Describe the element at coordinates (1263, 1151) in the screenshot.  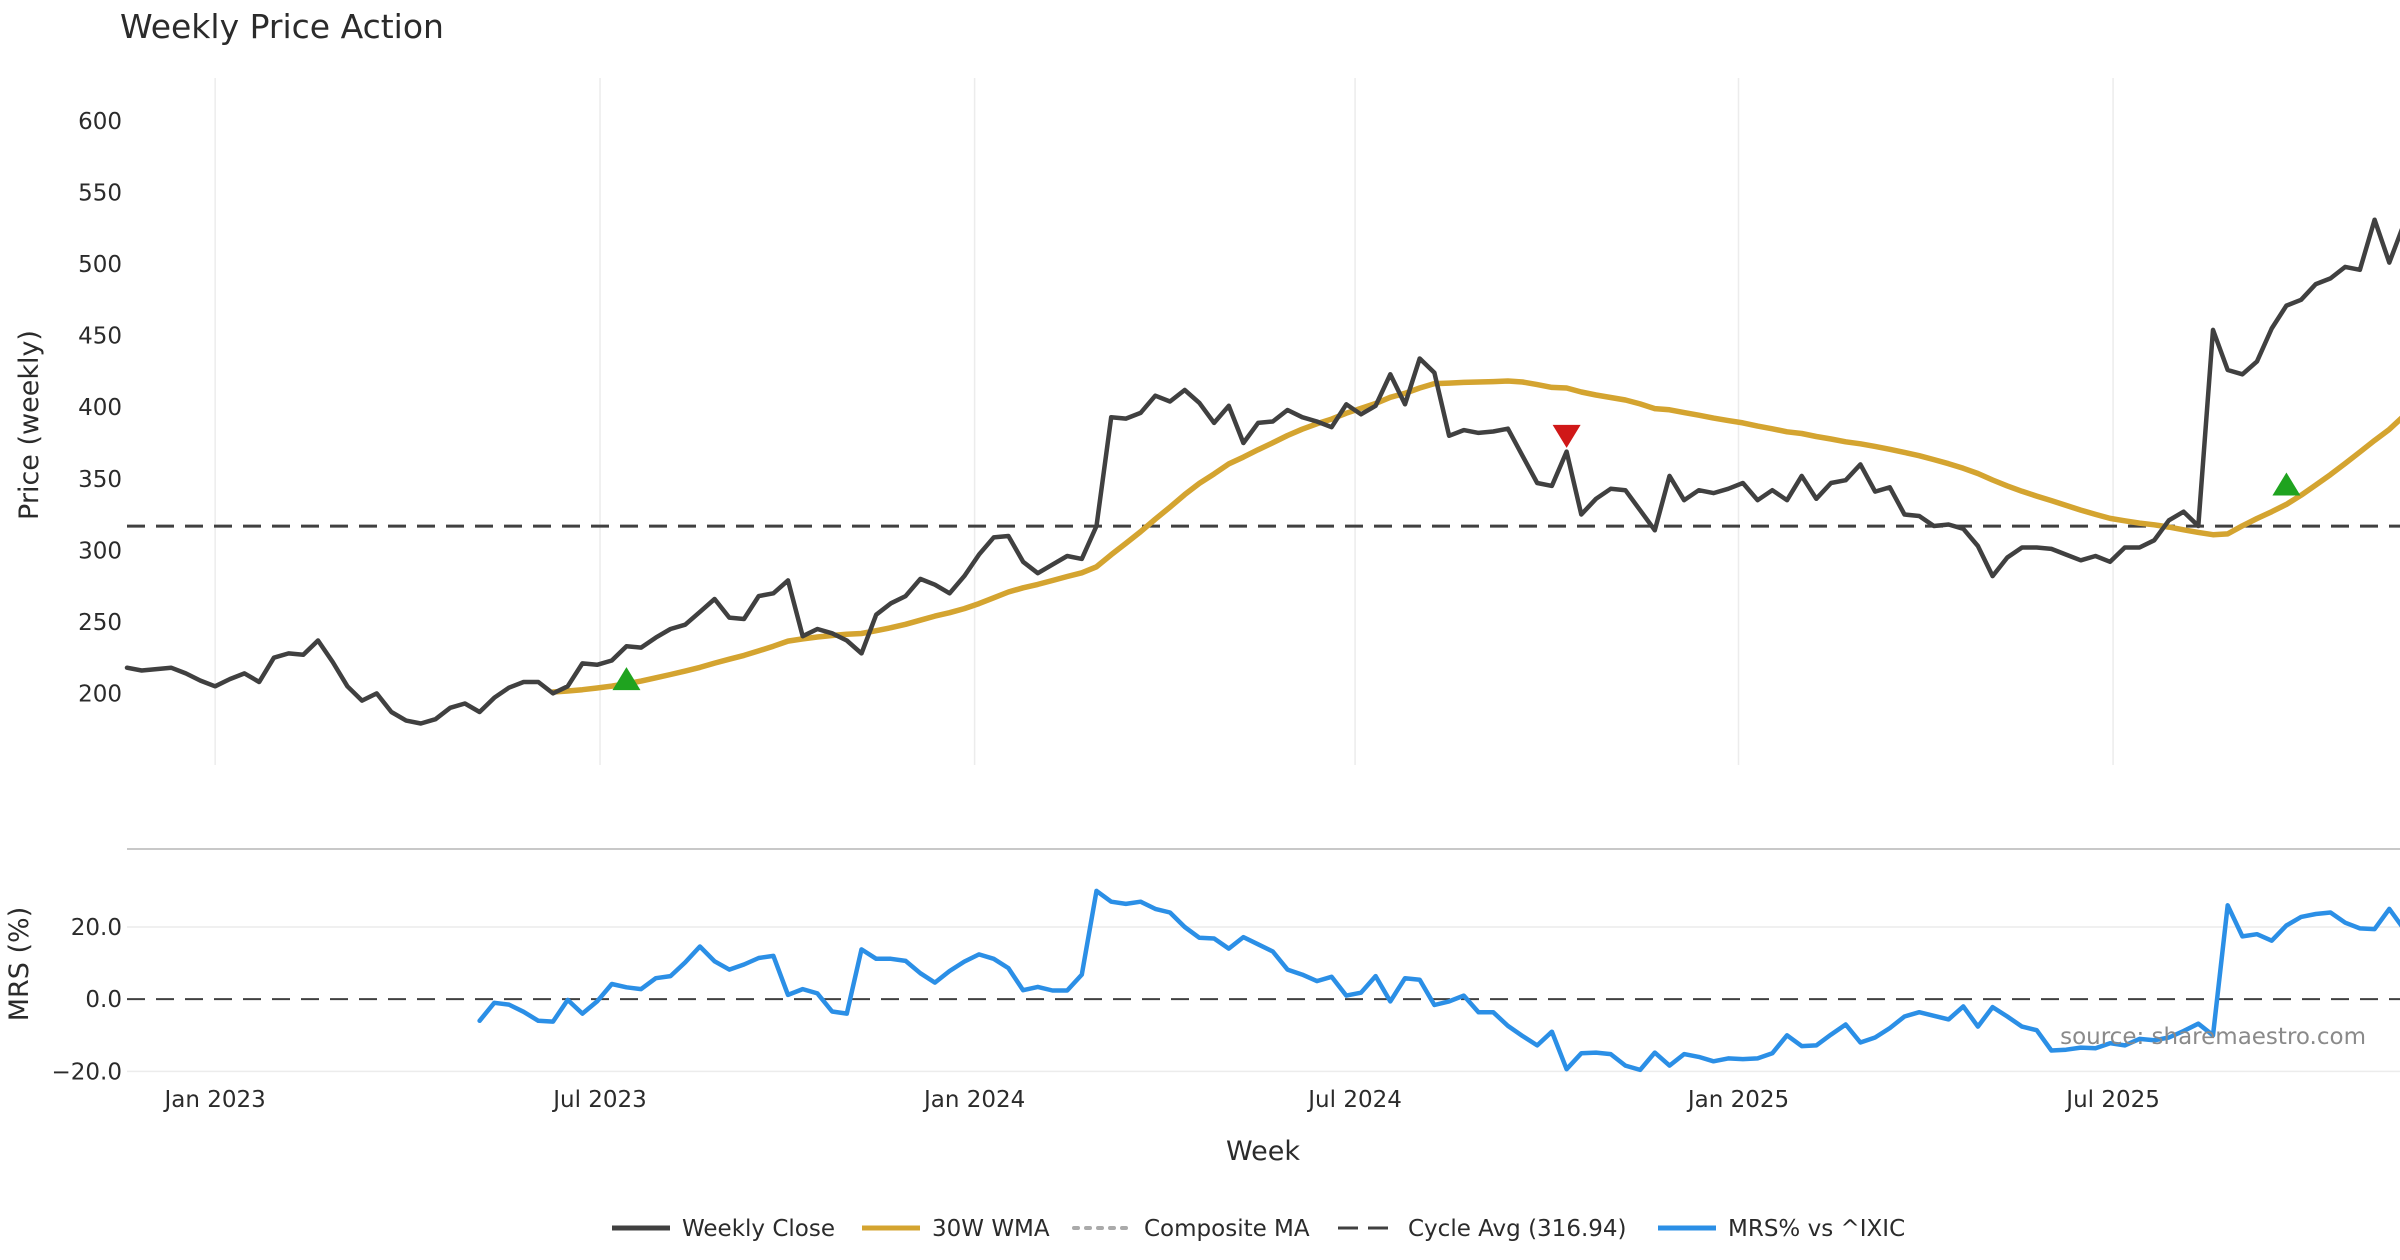
I see `x-axis-label: Week` at that location.